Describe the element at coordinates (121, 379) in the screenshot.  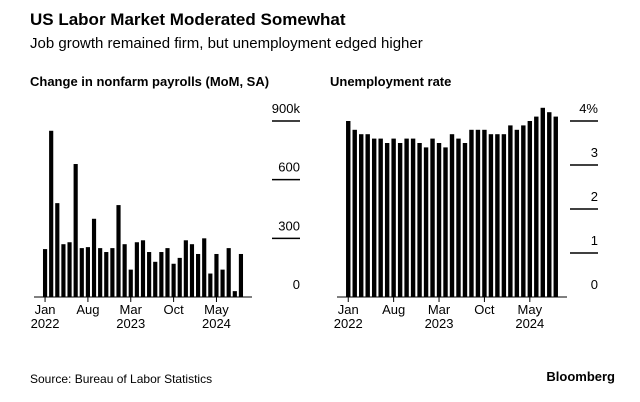
I see `source: Source: Bureau of Labor Statistics` at that location.